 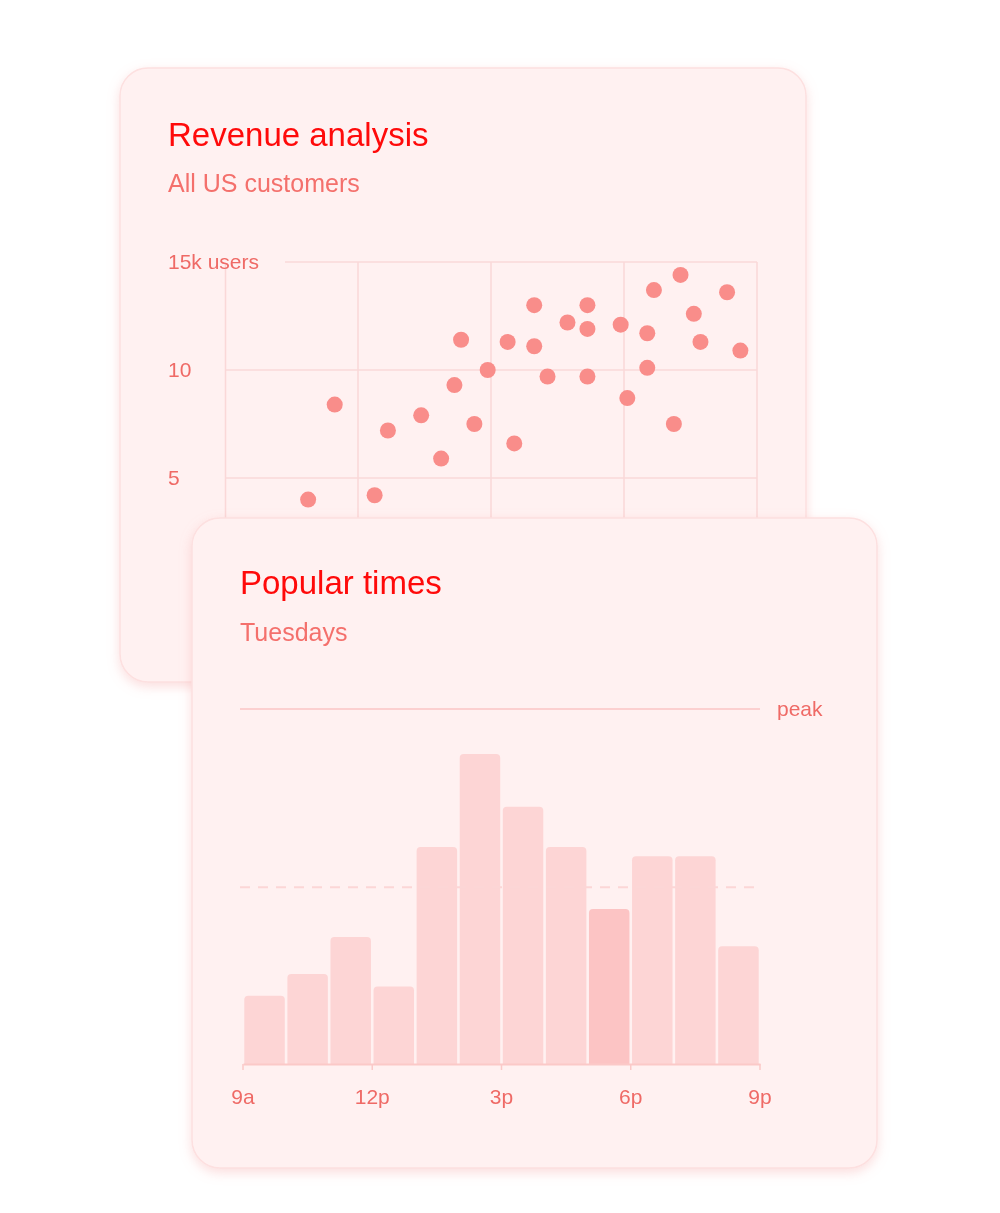 I want to click on y-tick-label: 5, so click(x=174, y=478).